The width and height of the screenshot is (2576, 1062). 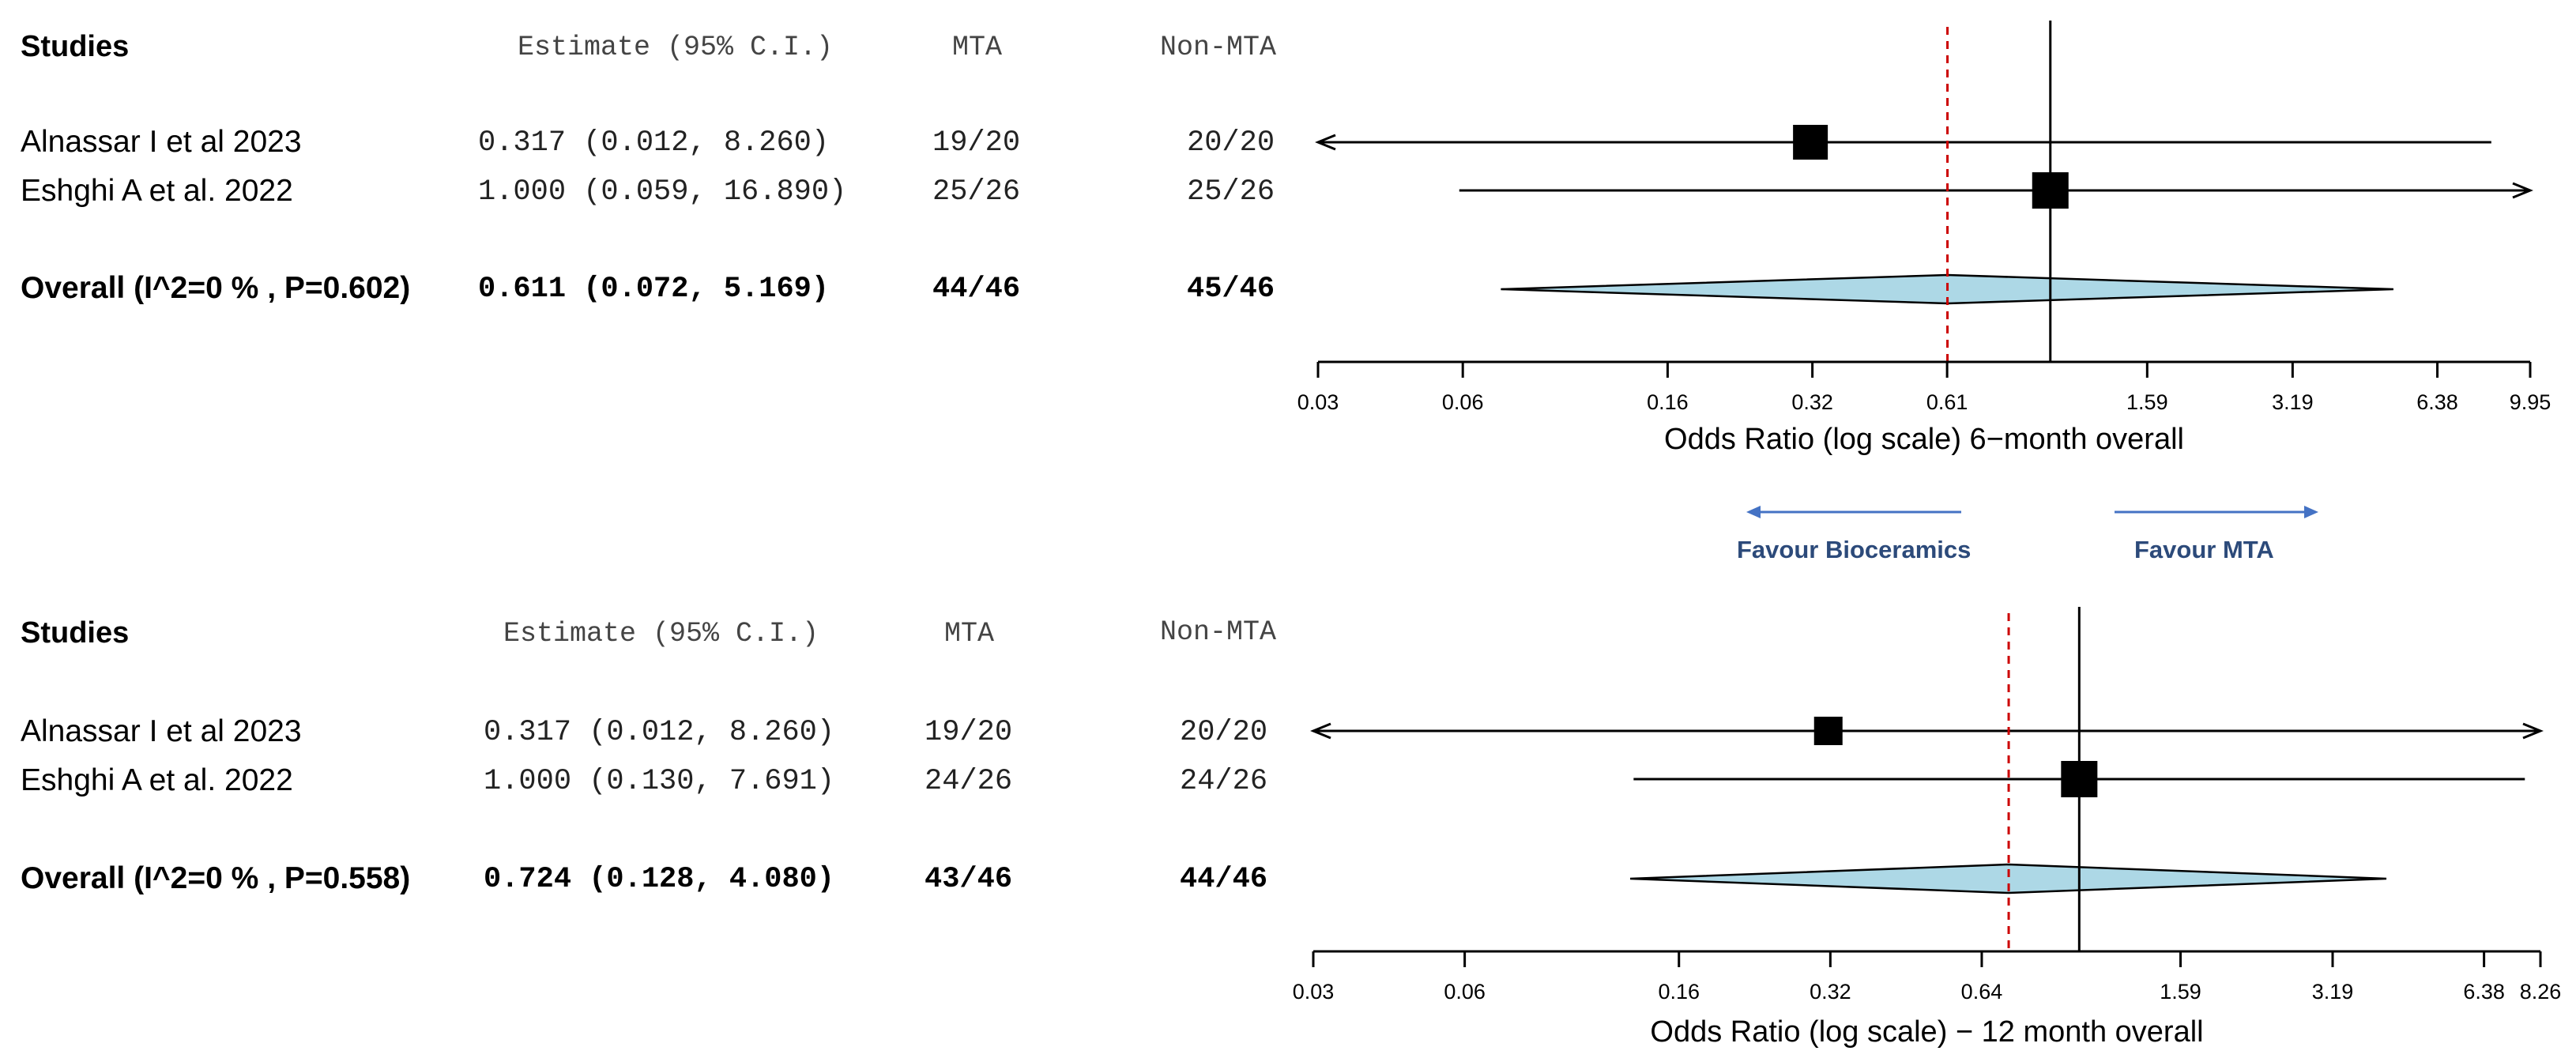 I want to click on x-axis-label: Odds Ratio (log scale) 6−month overall, so click(x=1924, y=439).